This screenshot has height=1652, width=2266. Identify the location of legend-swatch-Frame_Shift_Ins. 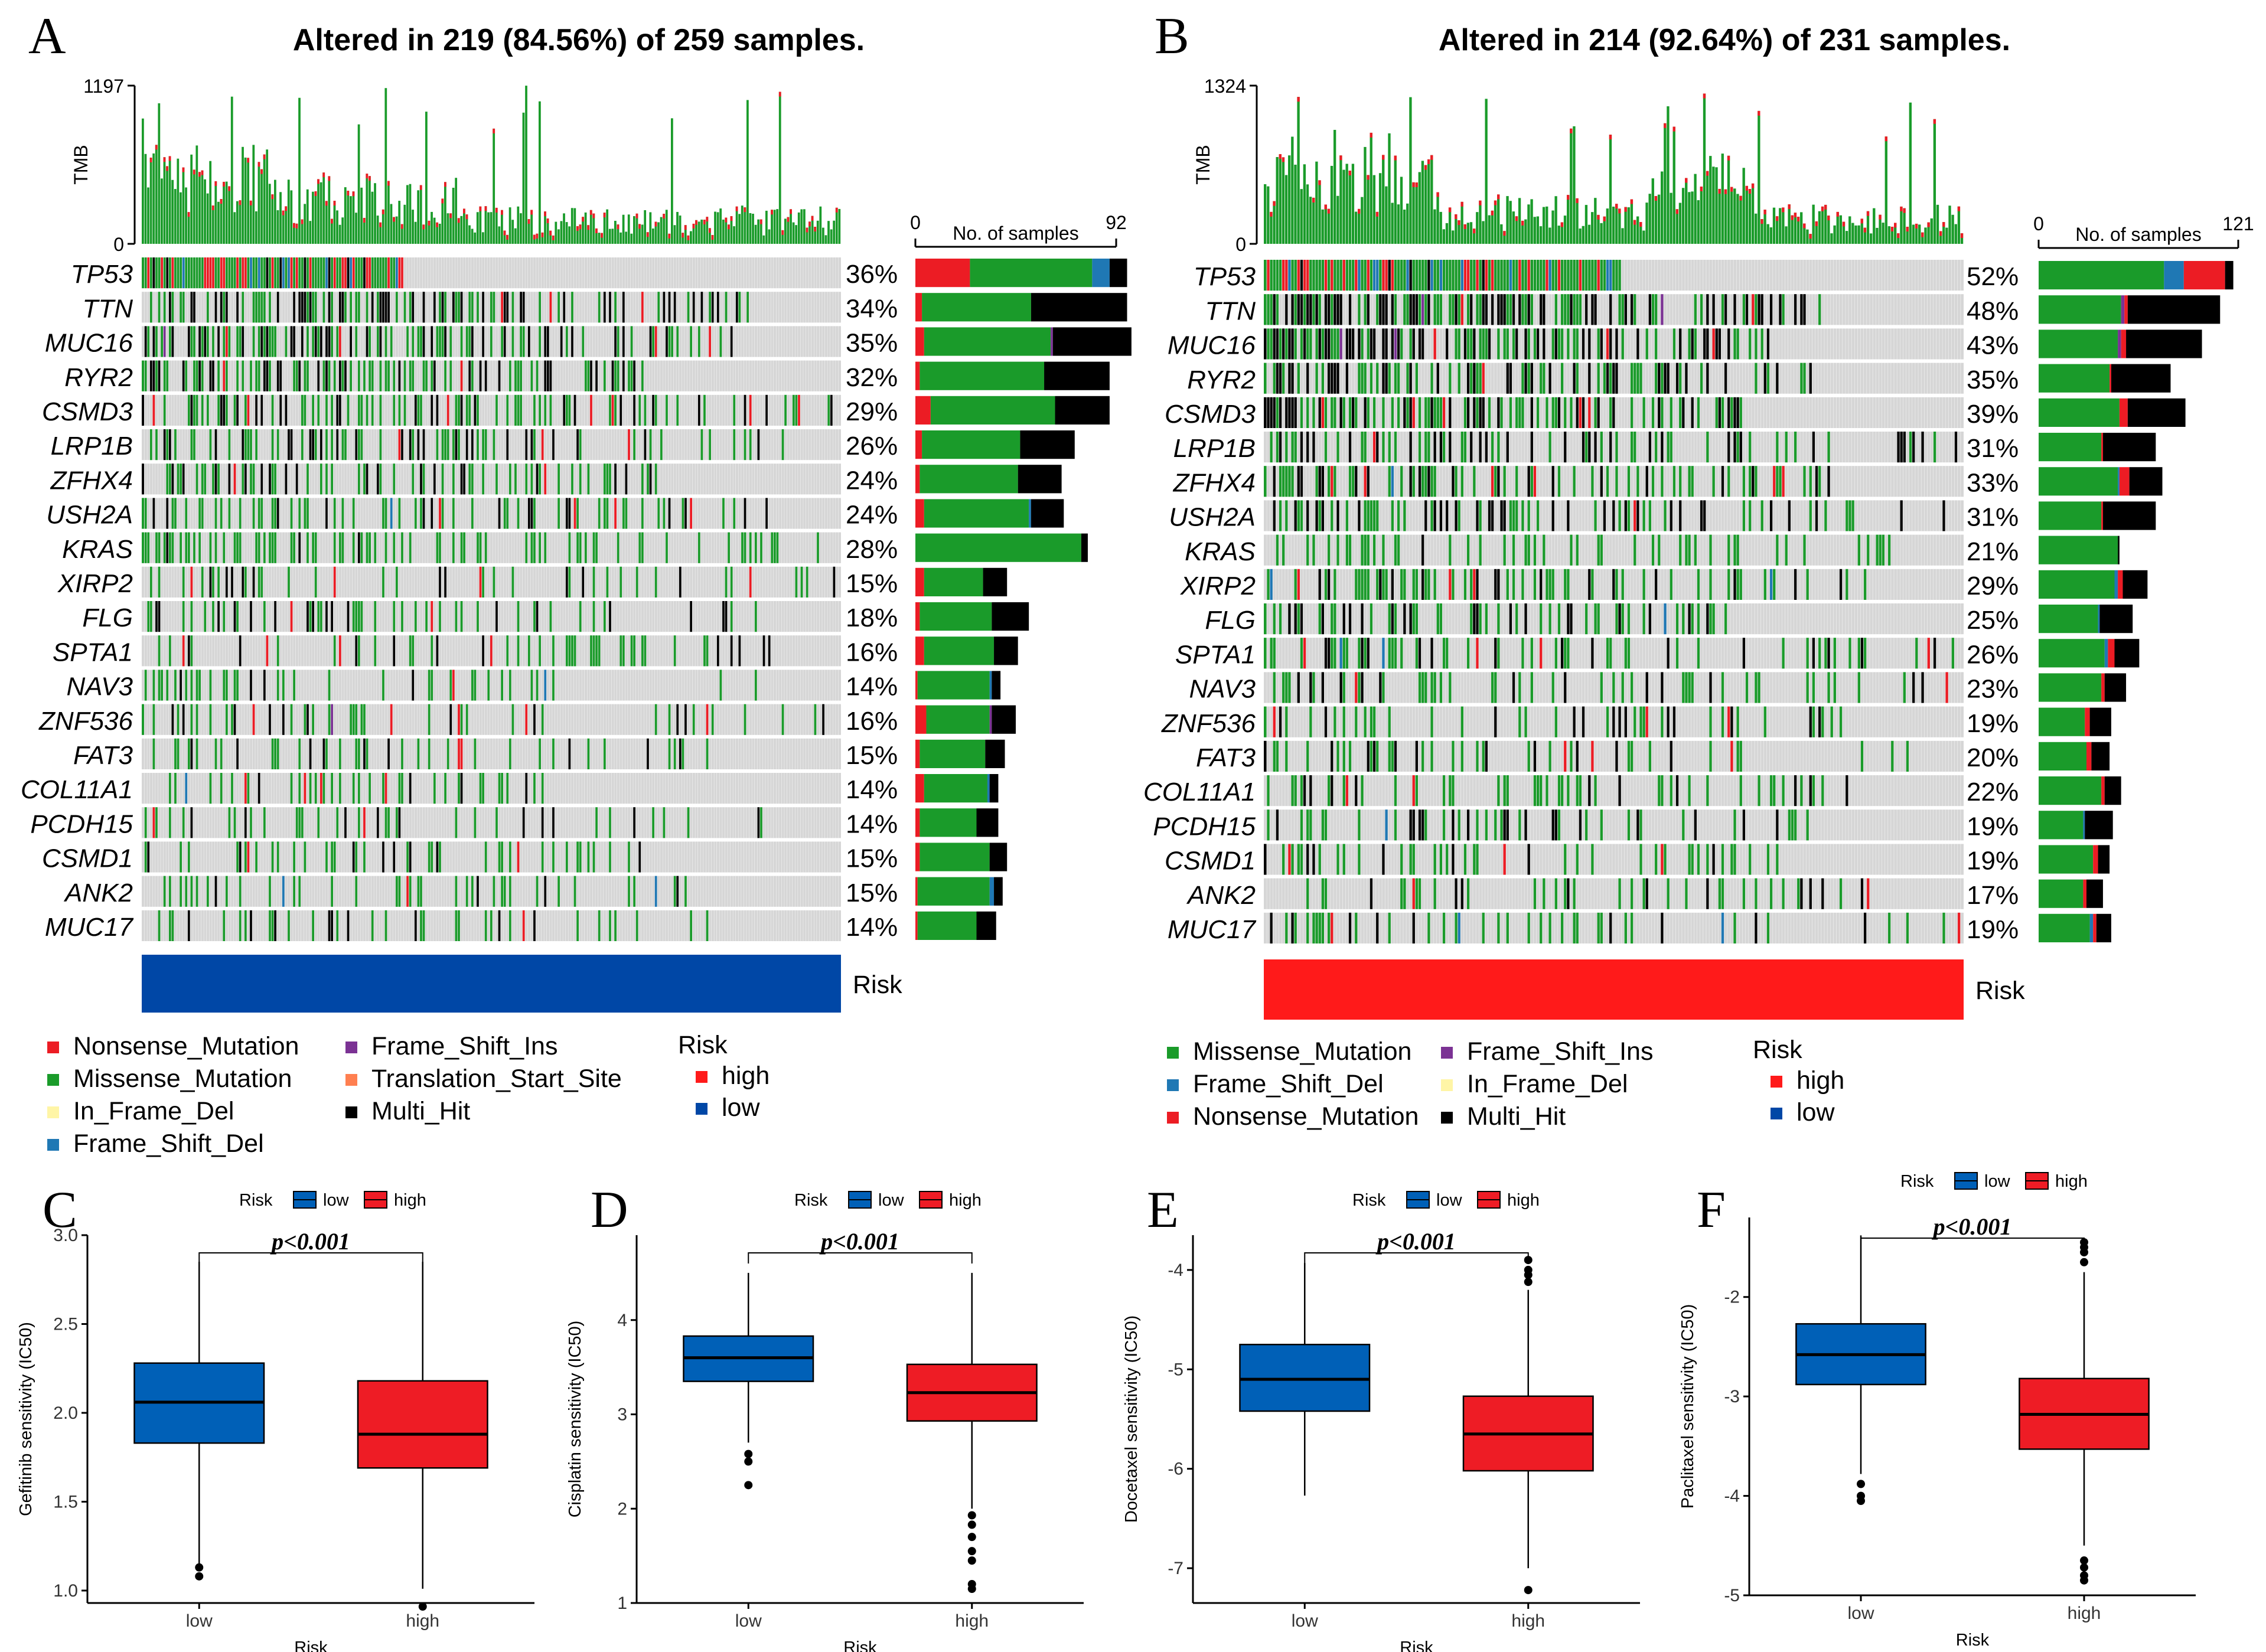
(351, 1047).